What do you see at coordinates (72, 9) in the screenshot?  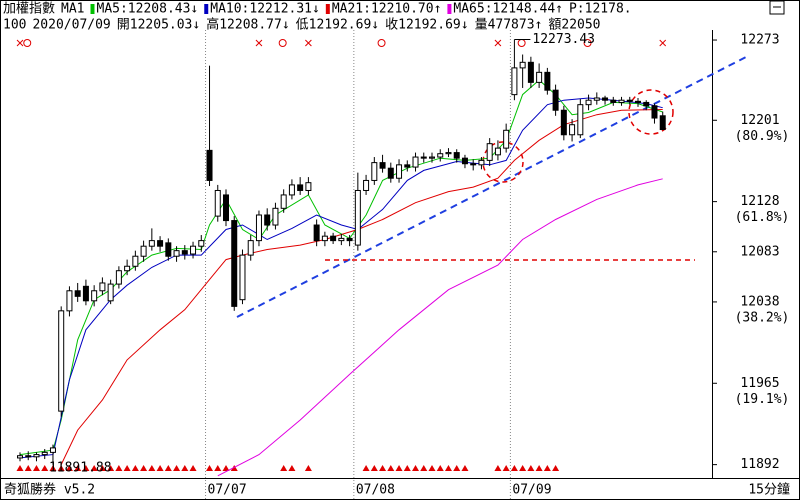 I see `header-text: MA1` at bounding box center [72, 9].